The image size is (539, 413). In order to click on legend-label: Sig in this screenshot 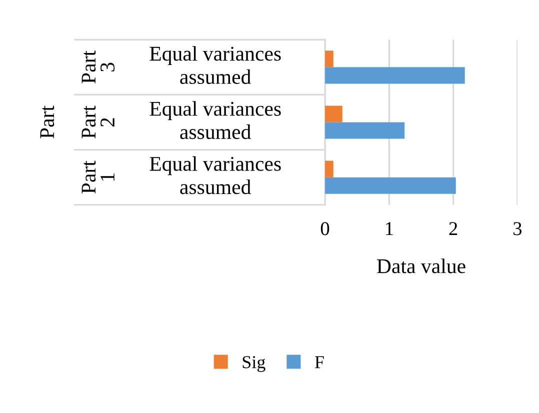, I will do `click(254, 364)`.